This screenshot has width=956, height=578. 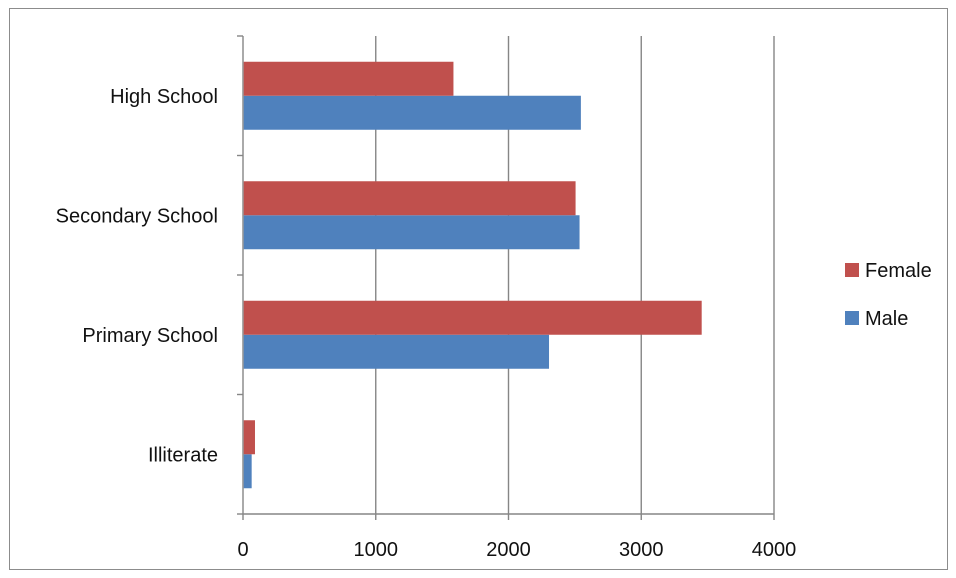 I want to click on x-tick-labels: 0 1000 2000 3000 4000, so click(x=516, y=550).